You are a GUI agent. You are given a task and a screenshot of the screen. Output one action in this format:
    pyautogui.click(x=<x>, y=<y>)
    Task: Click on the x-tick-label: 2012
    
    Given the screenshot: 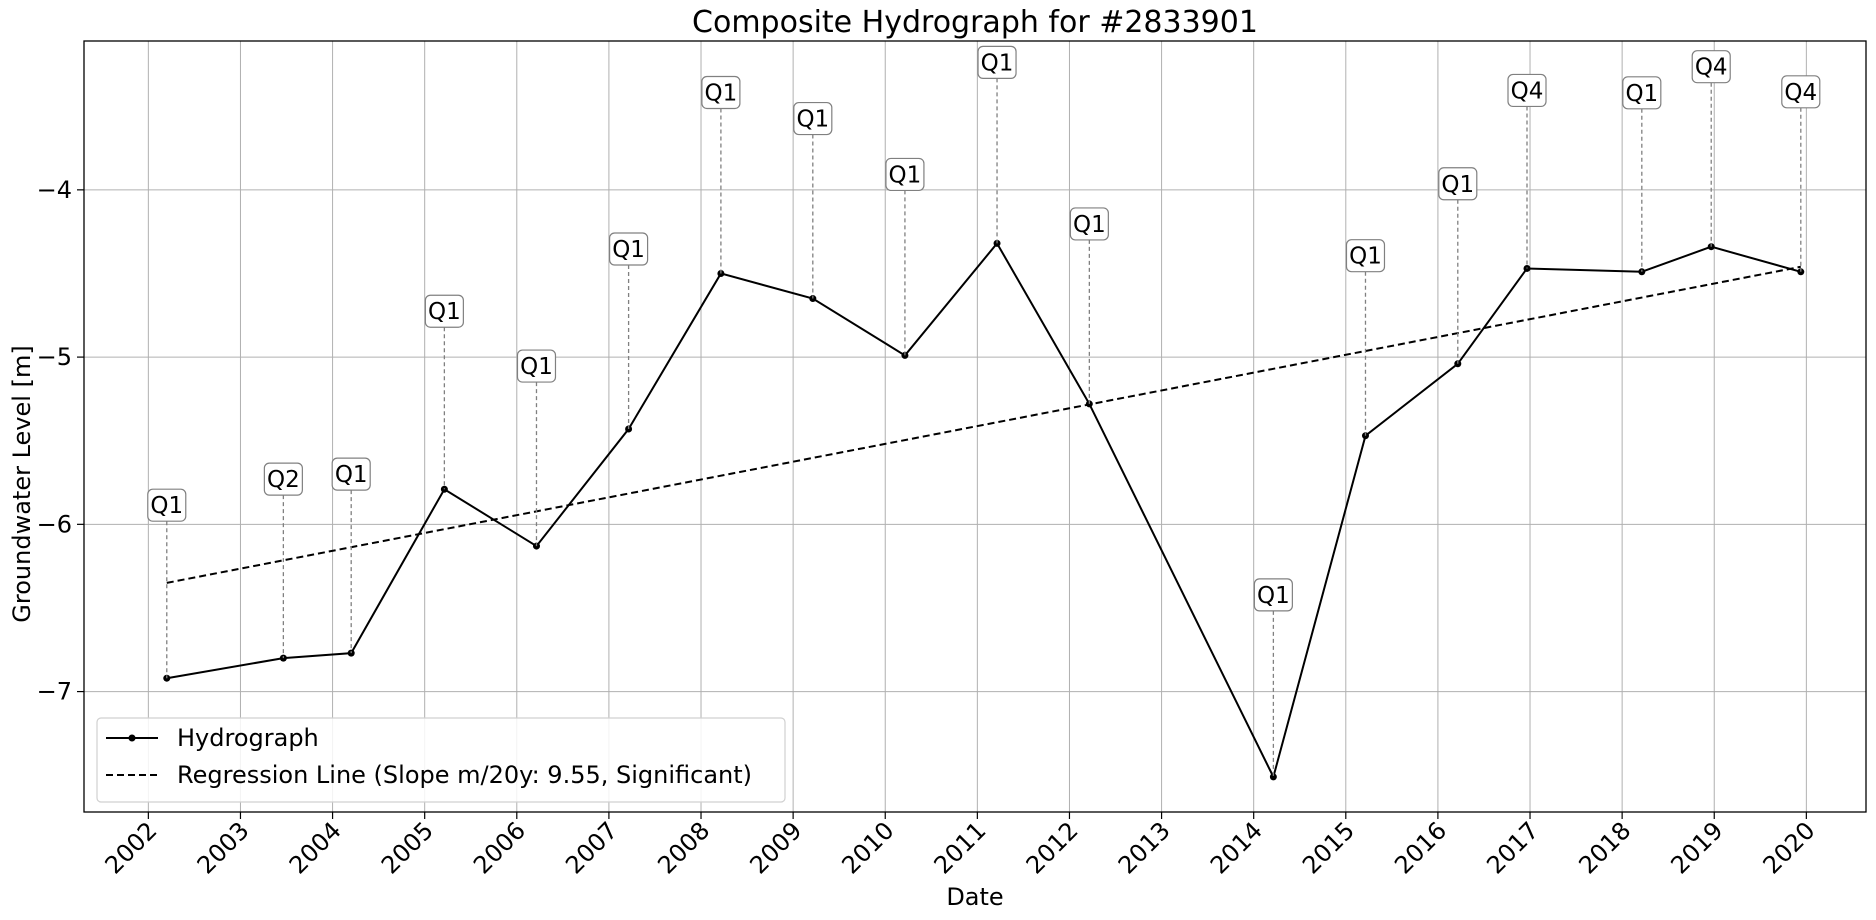 What is the action you would take?
    pyautogui.click(x=1052, y=847)
    